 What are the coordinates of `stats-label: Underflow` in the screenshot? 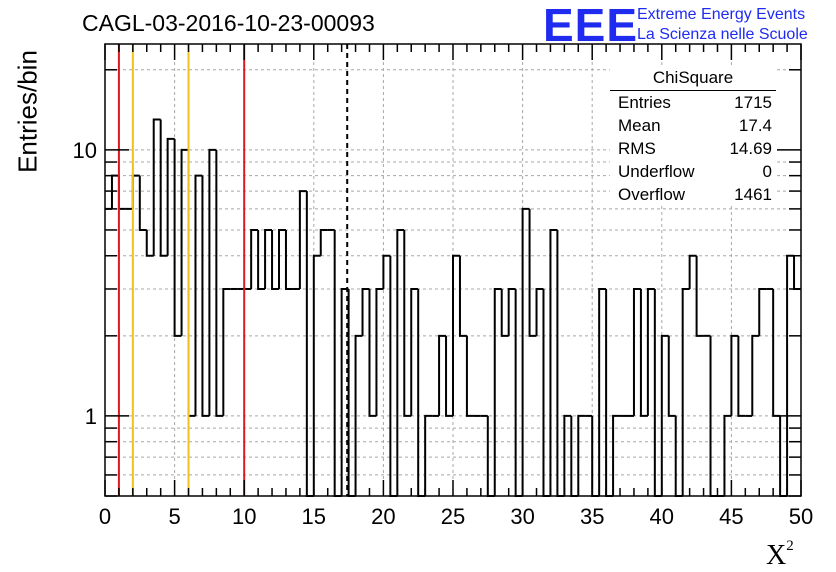 It's located at (656, 171).